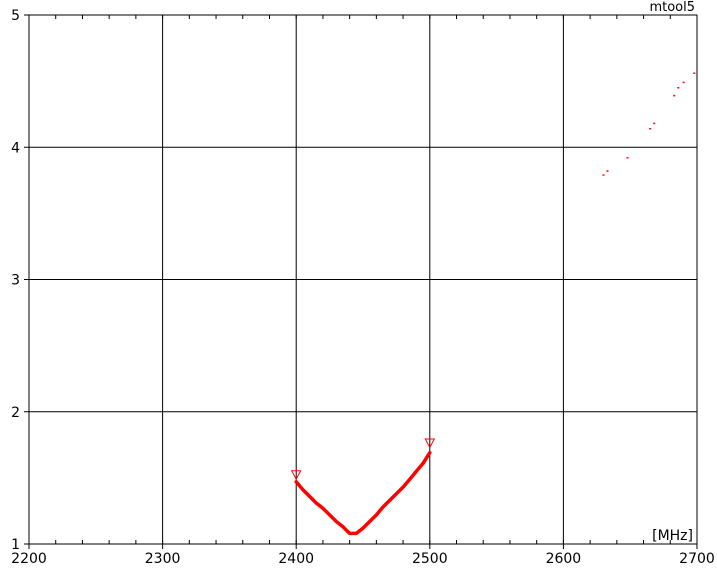  I want to click on x-tick-label: 2600, so click(564, 559).